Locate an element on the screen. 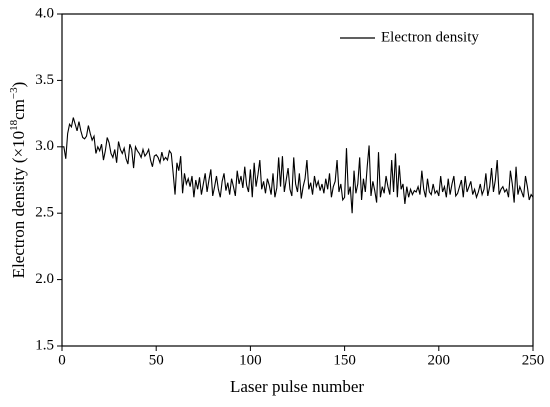  y-label-part: ) is located at coordinates (18, 85).